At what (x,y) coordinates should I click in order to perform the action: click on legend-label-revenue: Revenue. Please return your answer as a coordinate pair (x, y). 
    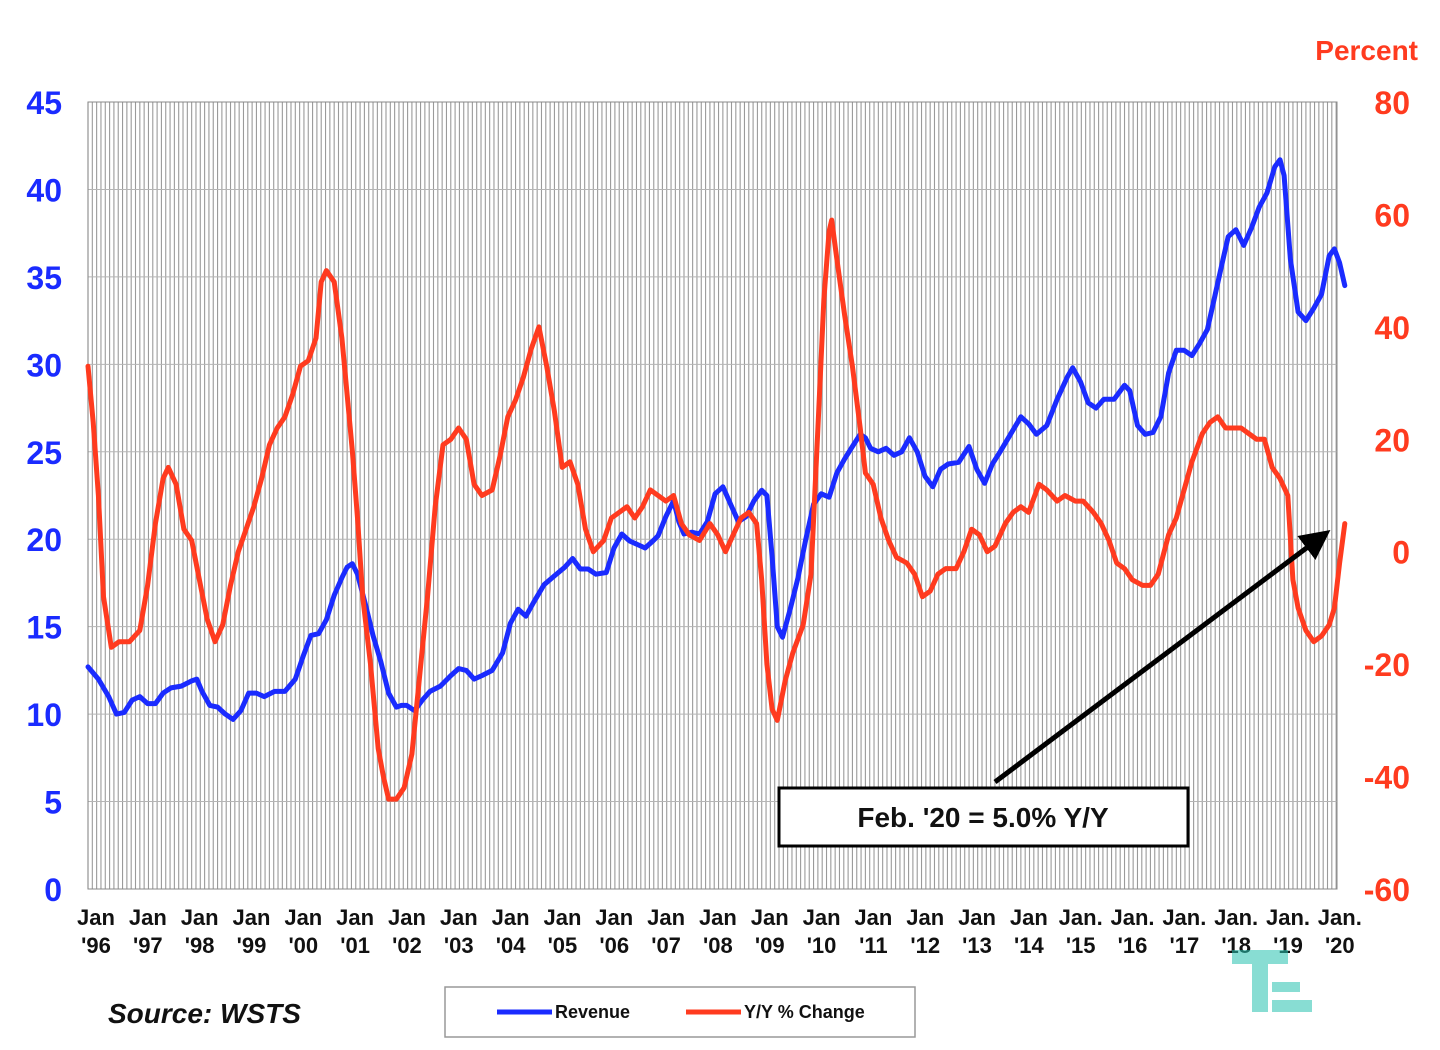
    Looking at the image, I should click on (592, 1012).